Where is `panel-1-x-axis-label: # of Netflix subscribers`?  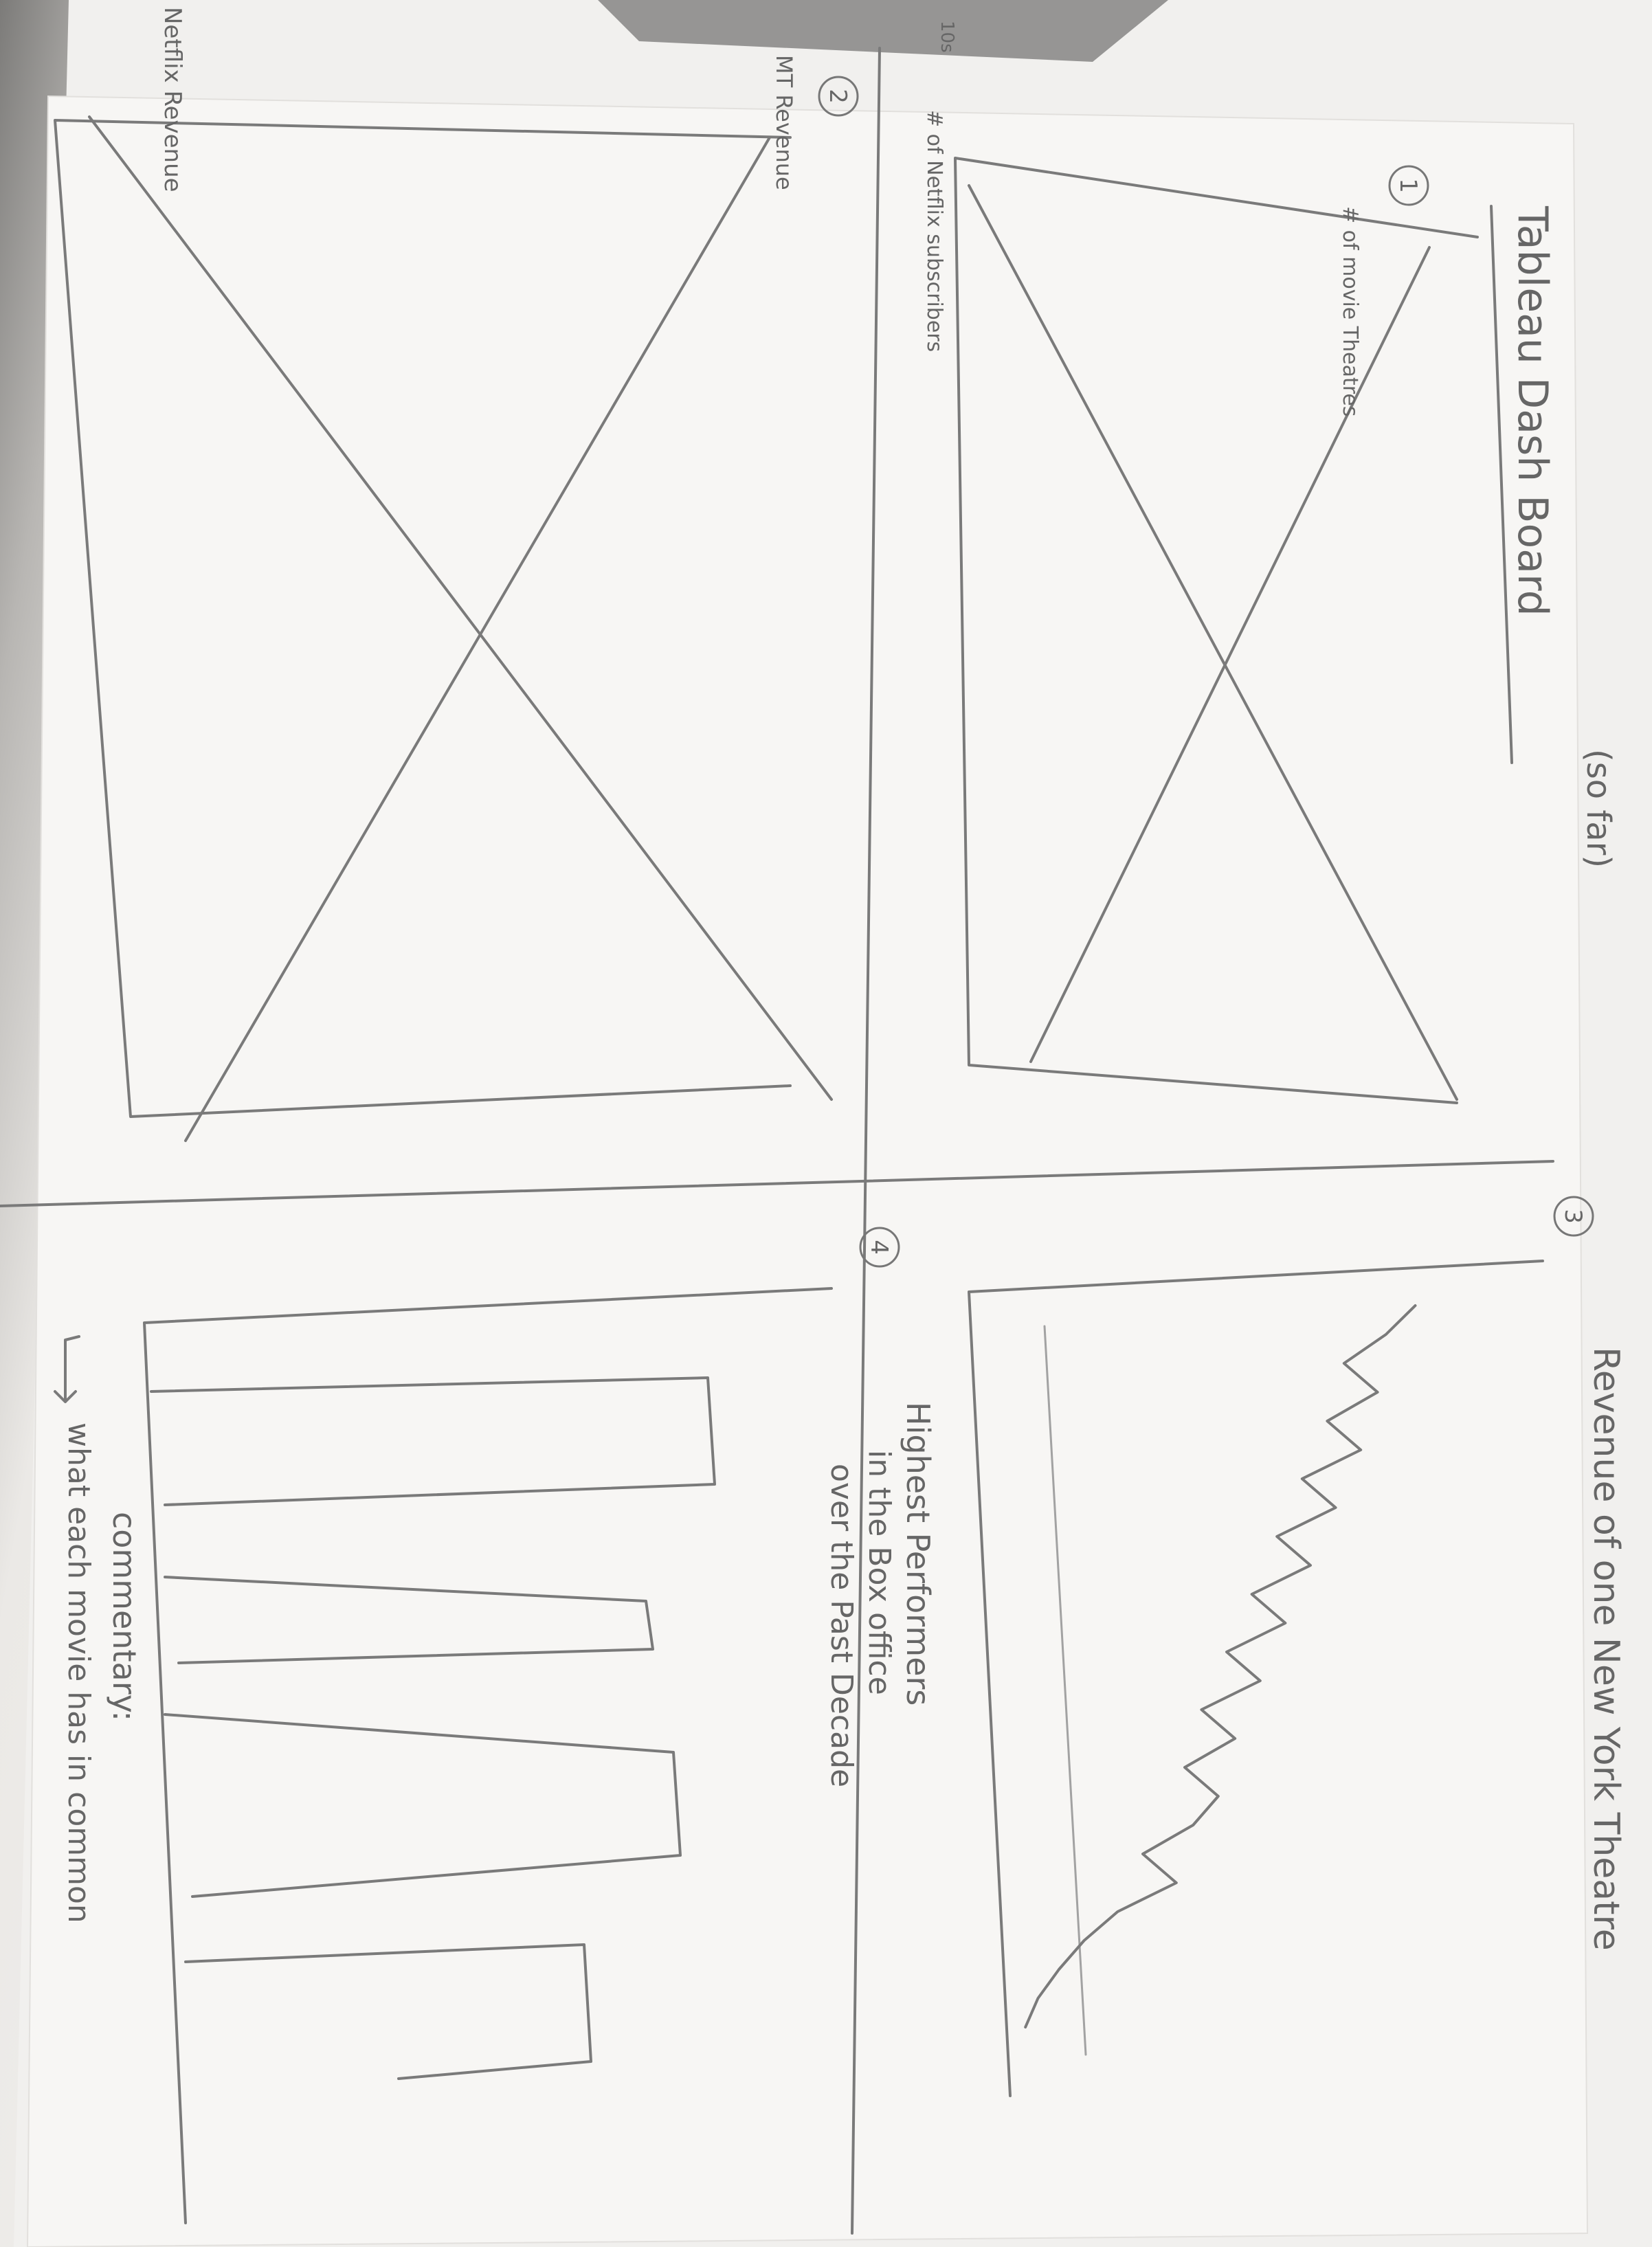
panel-1-x-axis-label: # of Netflix subscribers is located at coordinates (934, 231).